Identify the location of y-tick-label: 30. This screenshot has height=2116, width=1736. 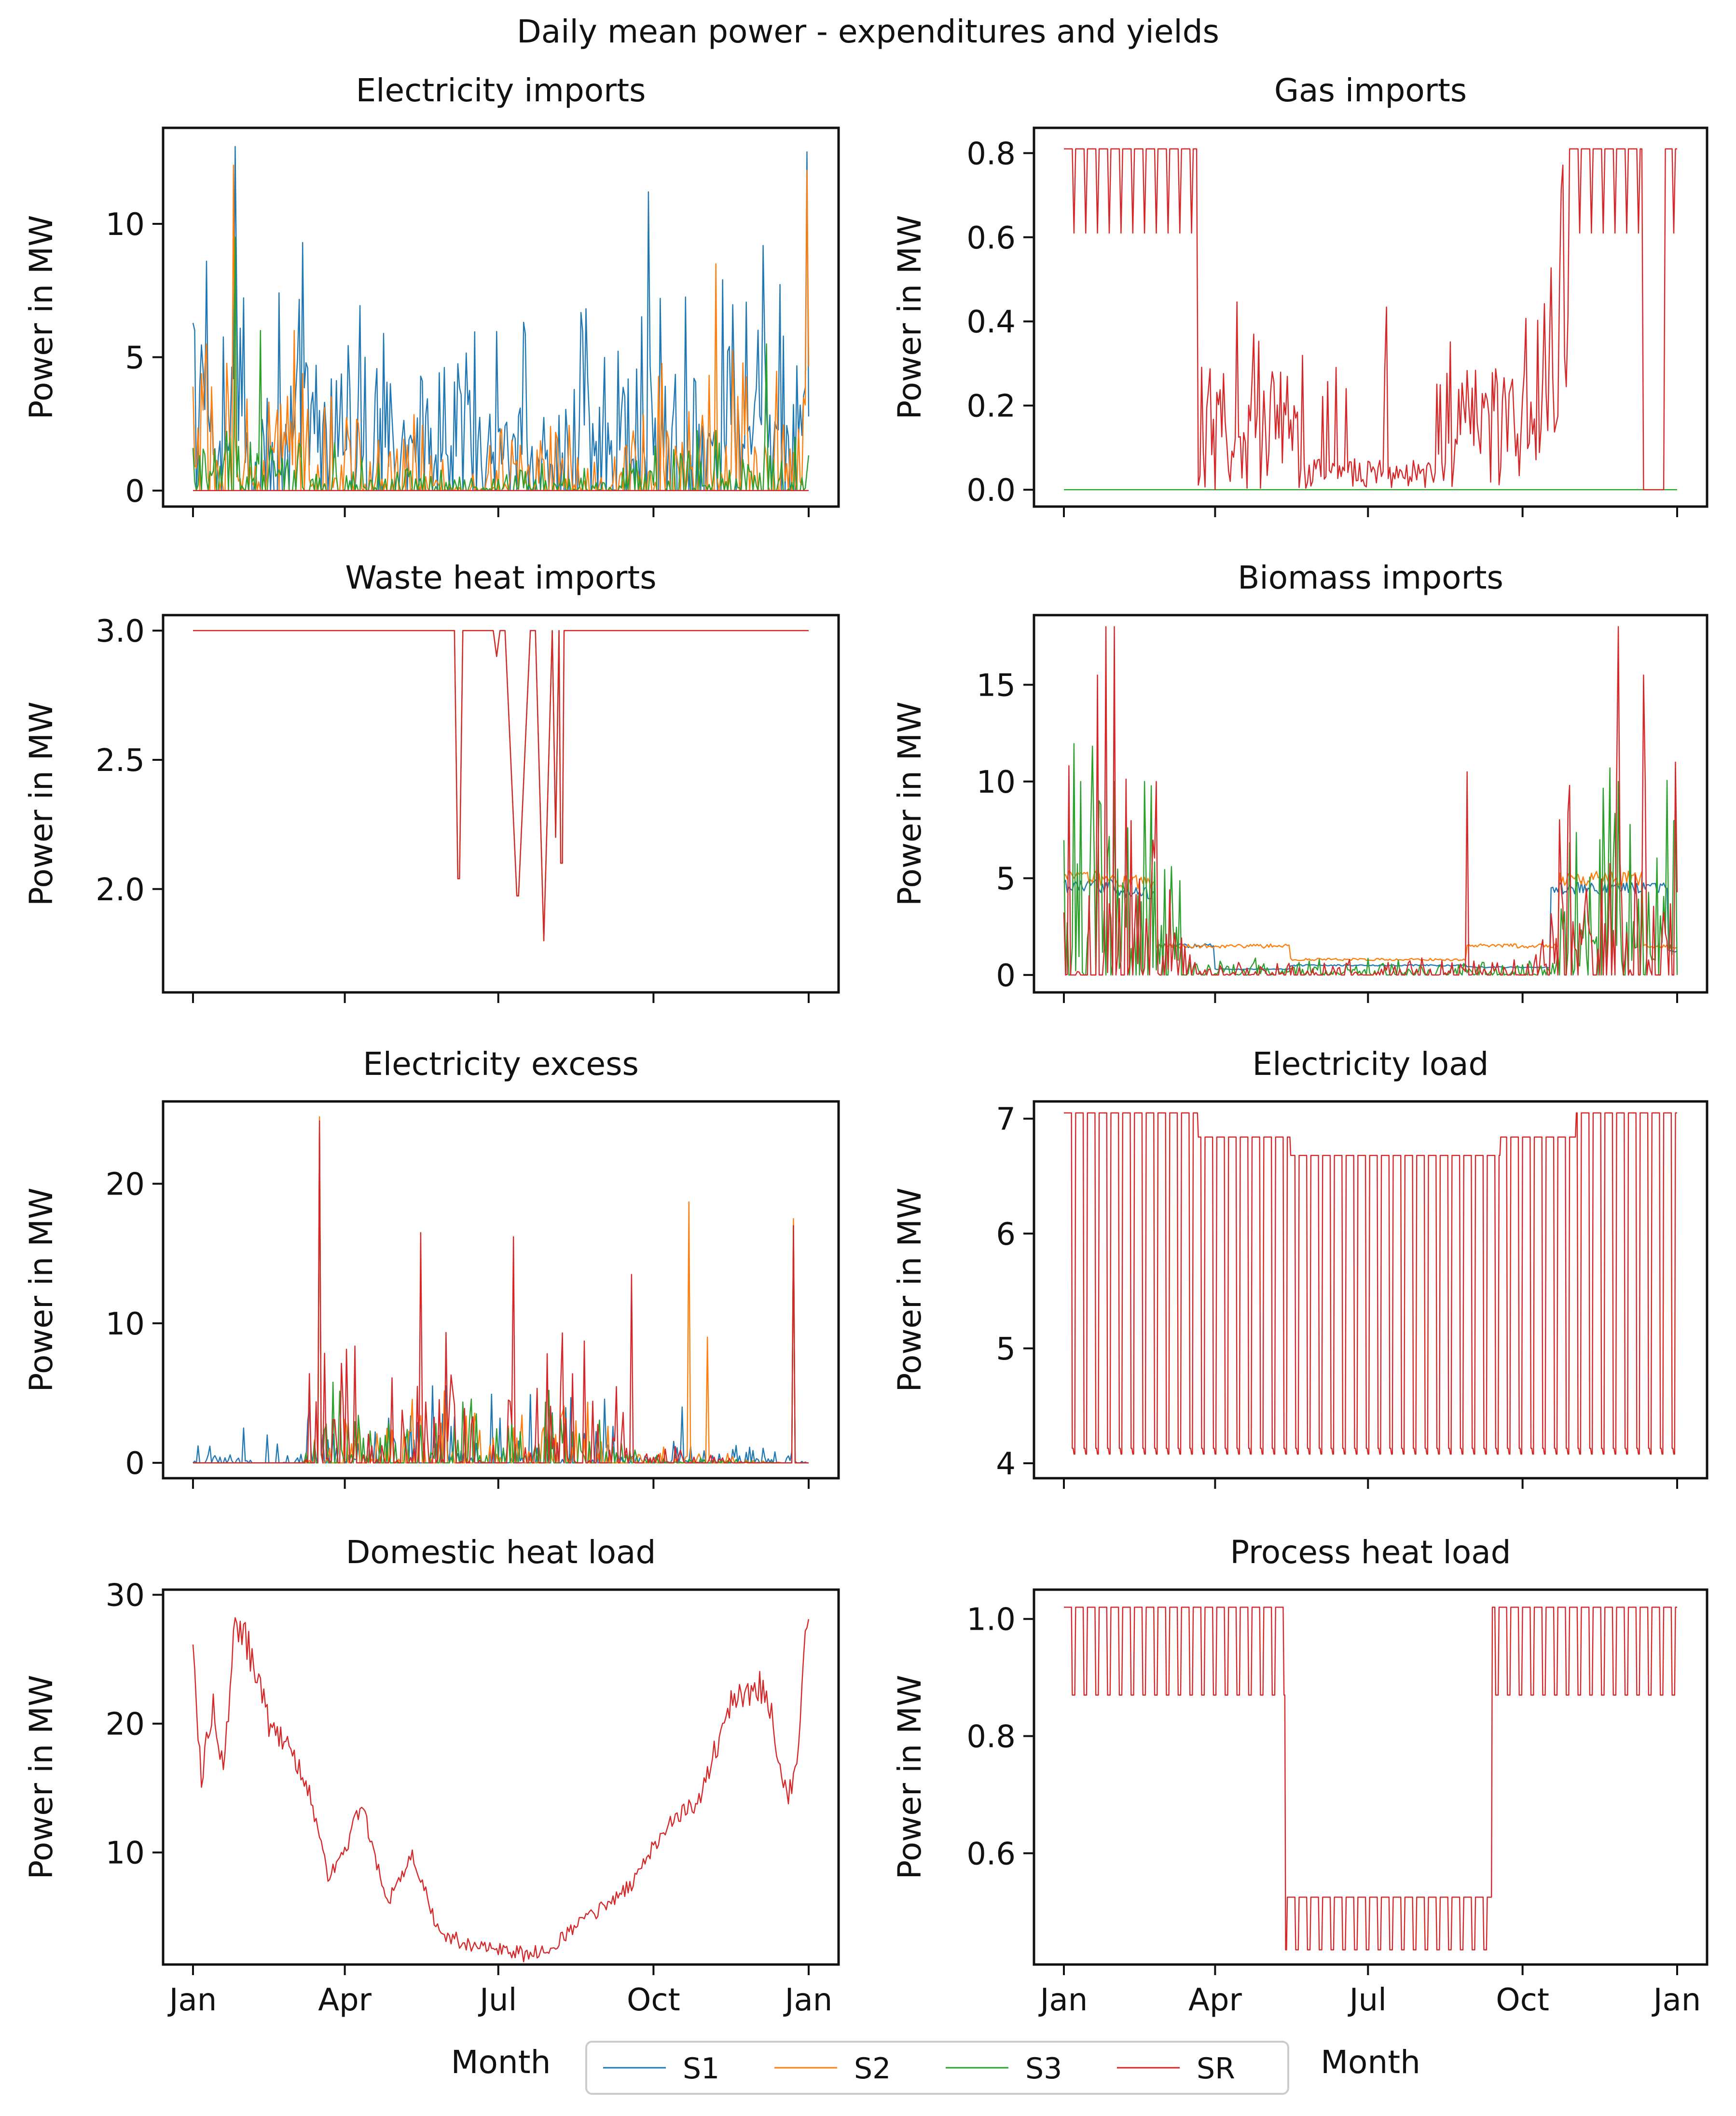
(126, 1596).